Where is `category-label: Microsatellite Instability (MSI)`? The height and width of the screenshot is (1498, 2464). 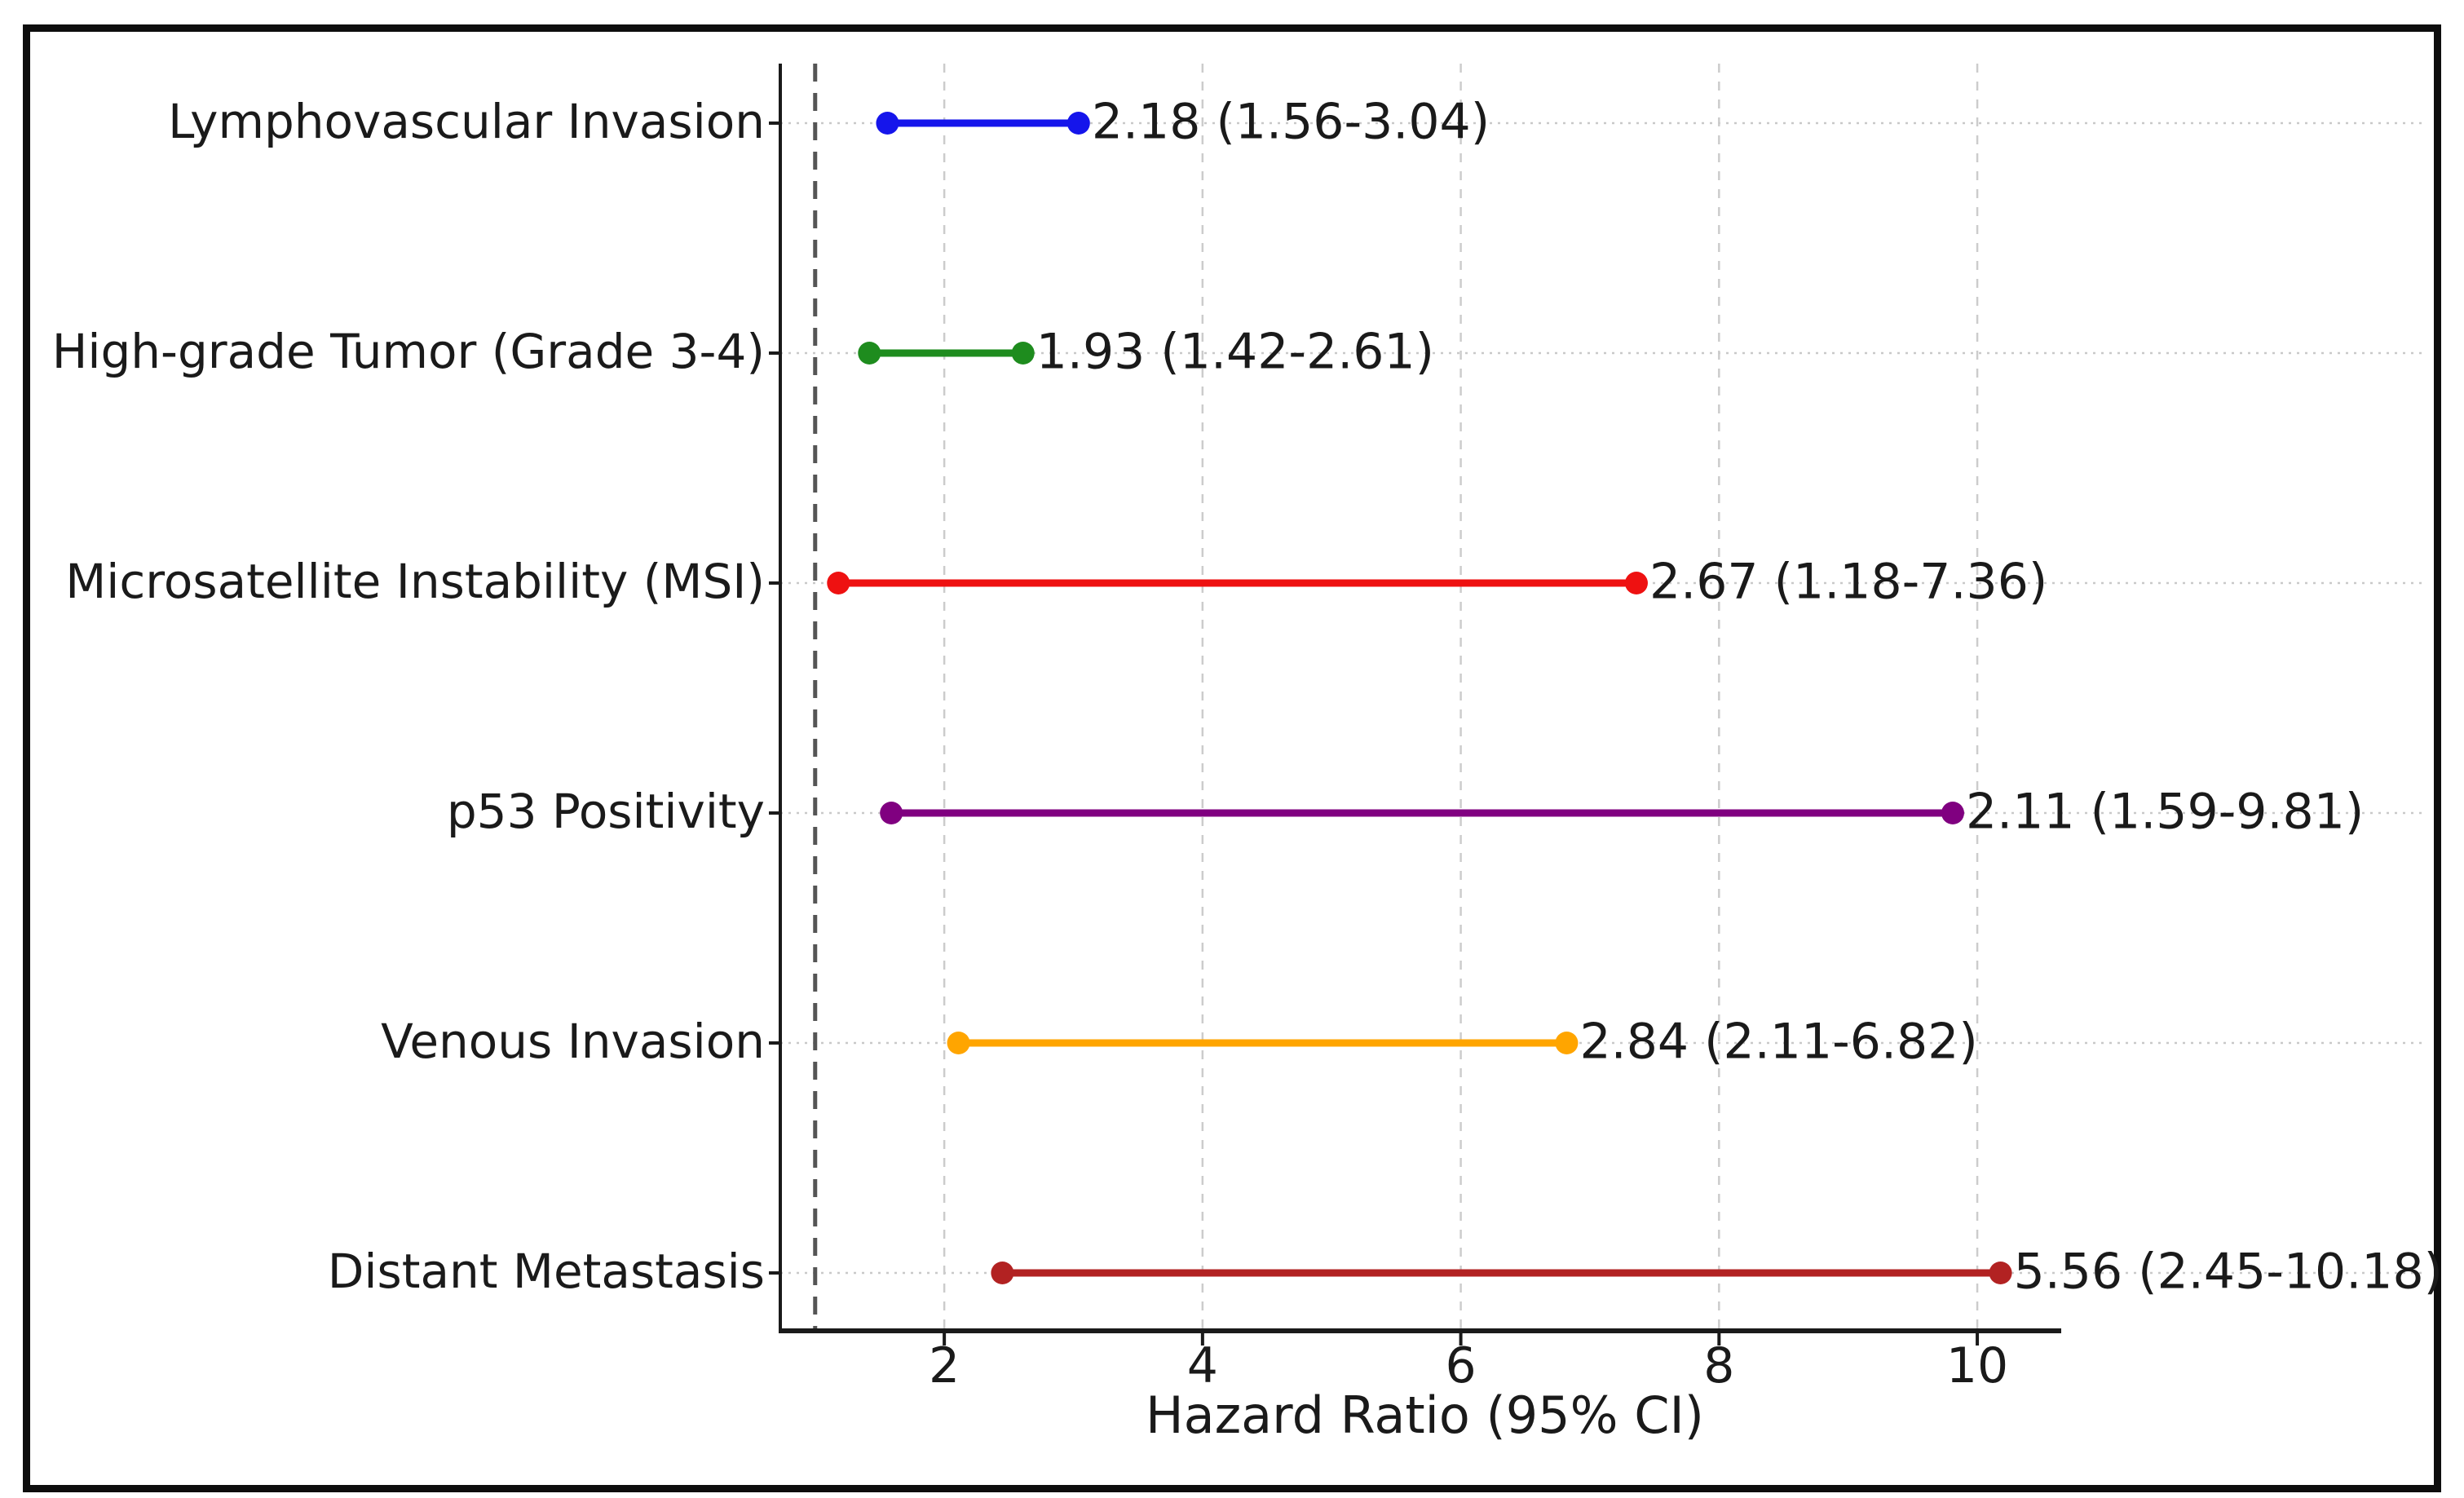 category-label: Microsatellite Instability (MSI) is located at coordinates (415, 581).